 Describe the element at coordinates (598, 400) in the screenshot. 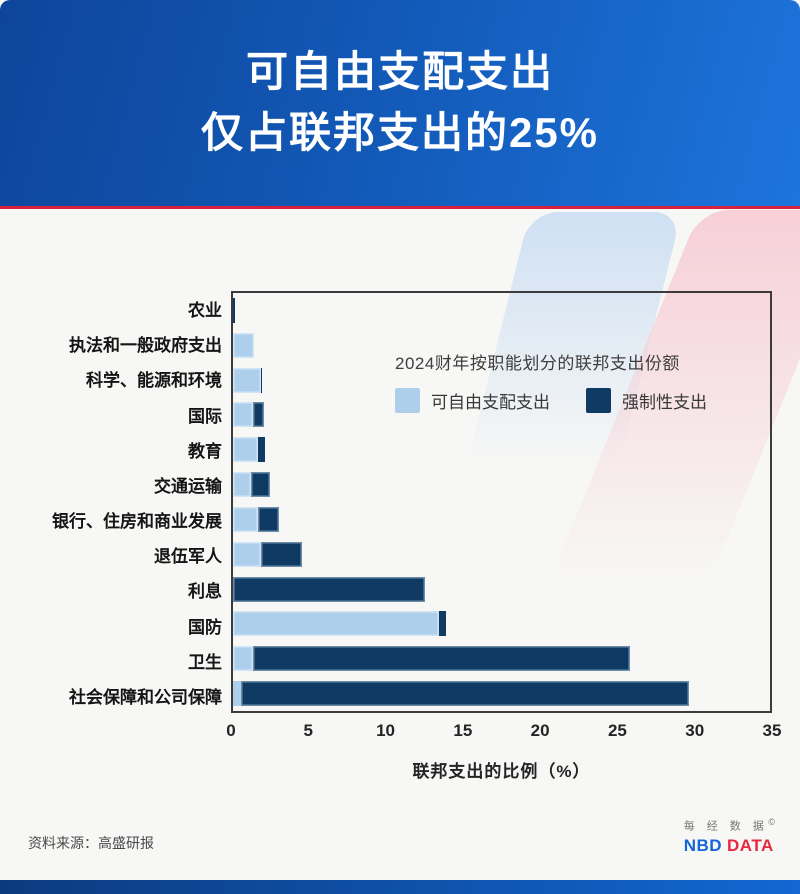

I see `legend-swatch-mandatory` at that location.